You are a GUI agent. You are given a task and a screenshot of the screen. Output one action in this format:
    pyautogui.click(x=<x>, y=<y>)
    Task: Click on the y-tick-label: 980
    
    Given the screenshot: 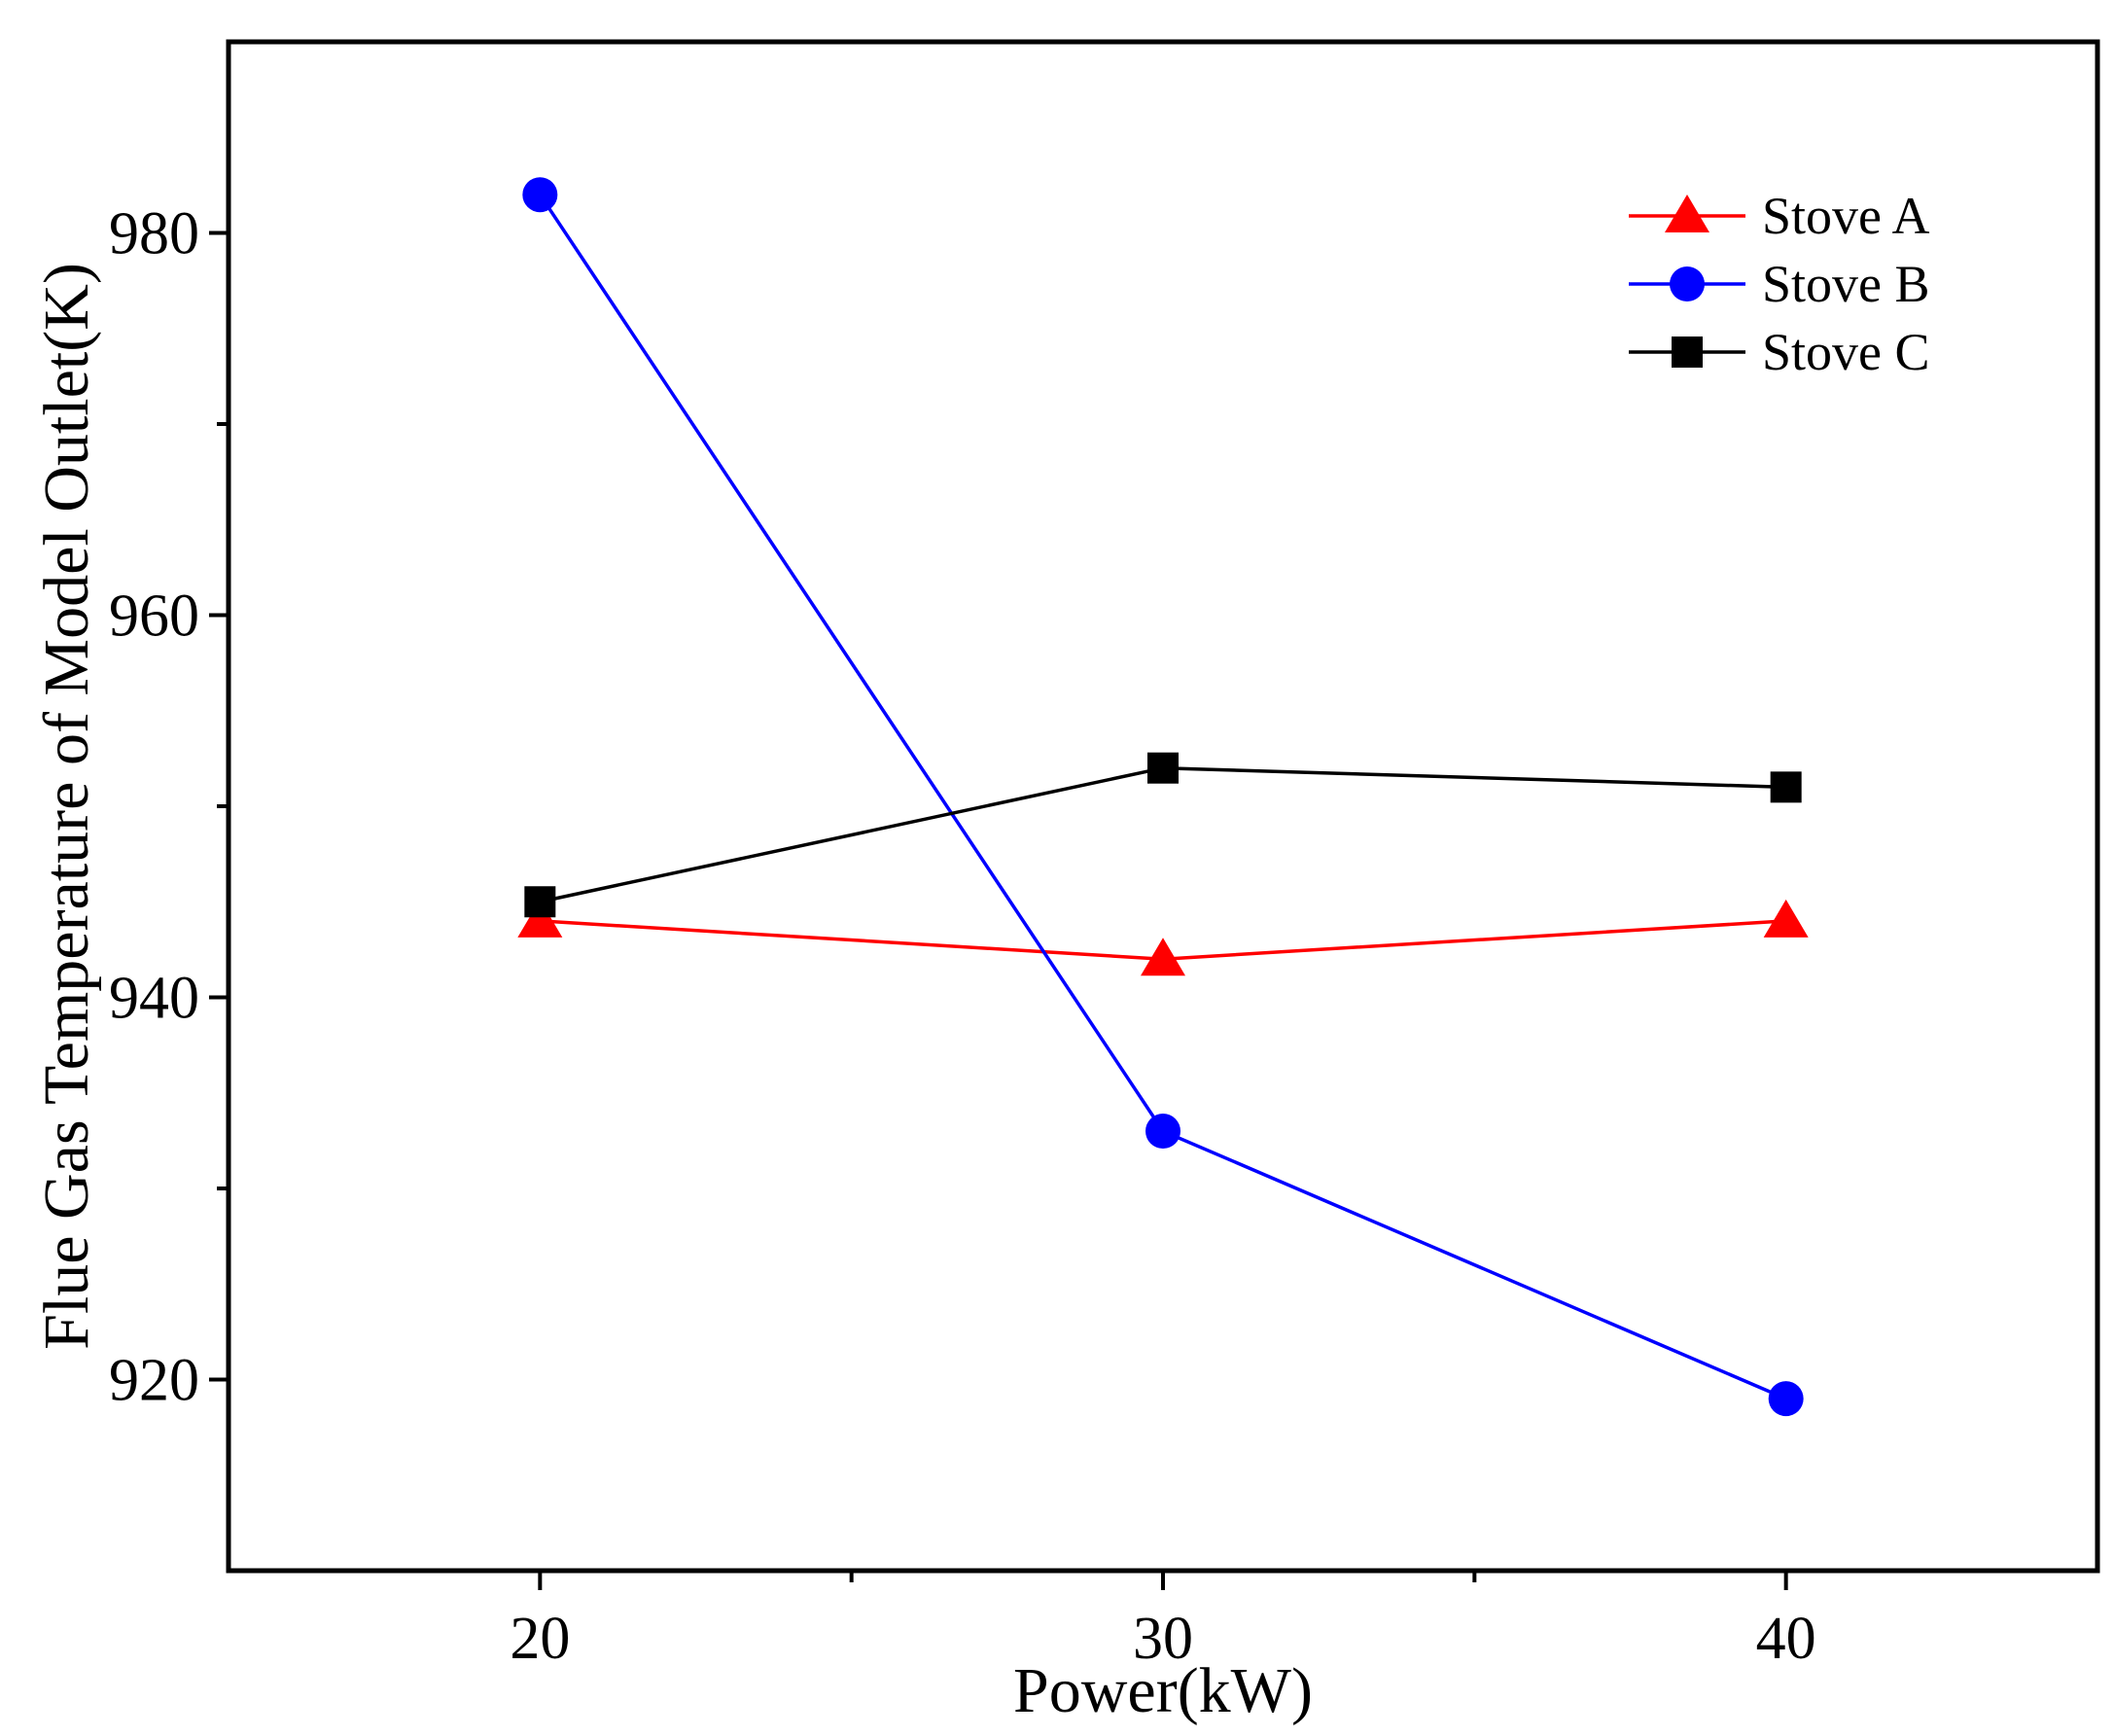 What is the action you would take?
    pyautogui.click(x=154, y=234)
    